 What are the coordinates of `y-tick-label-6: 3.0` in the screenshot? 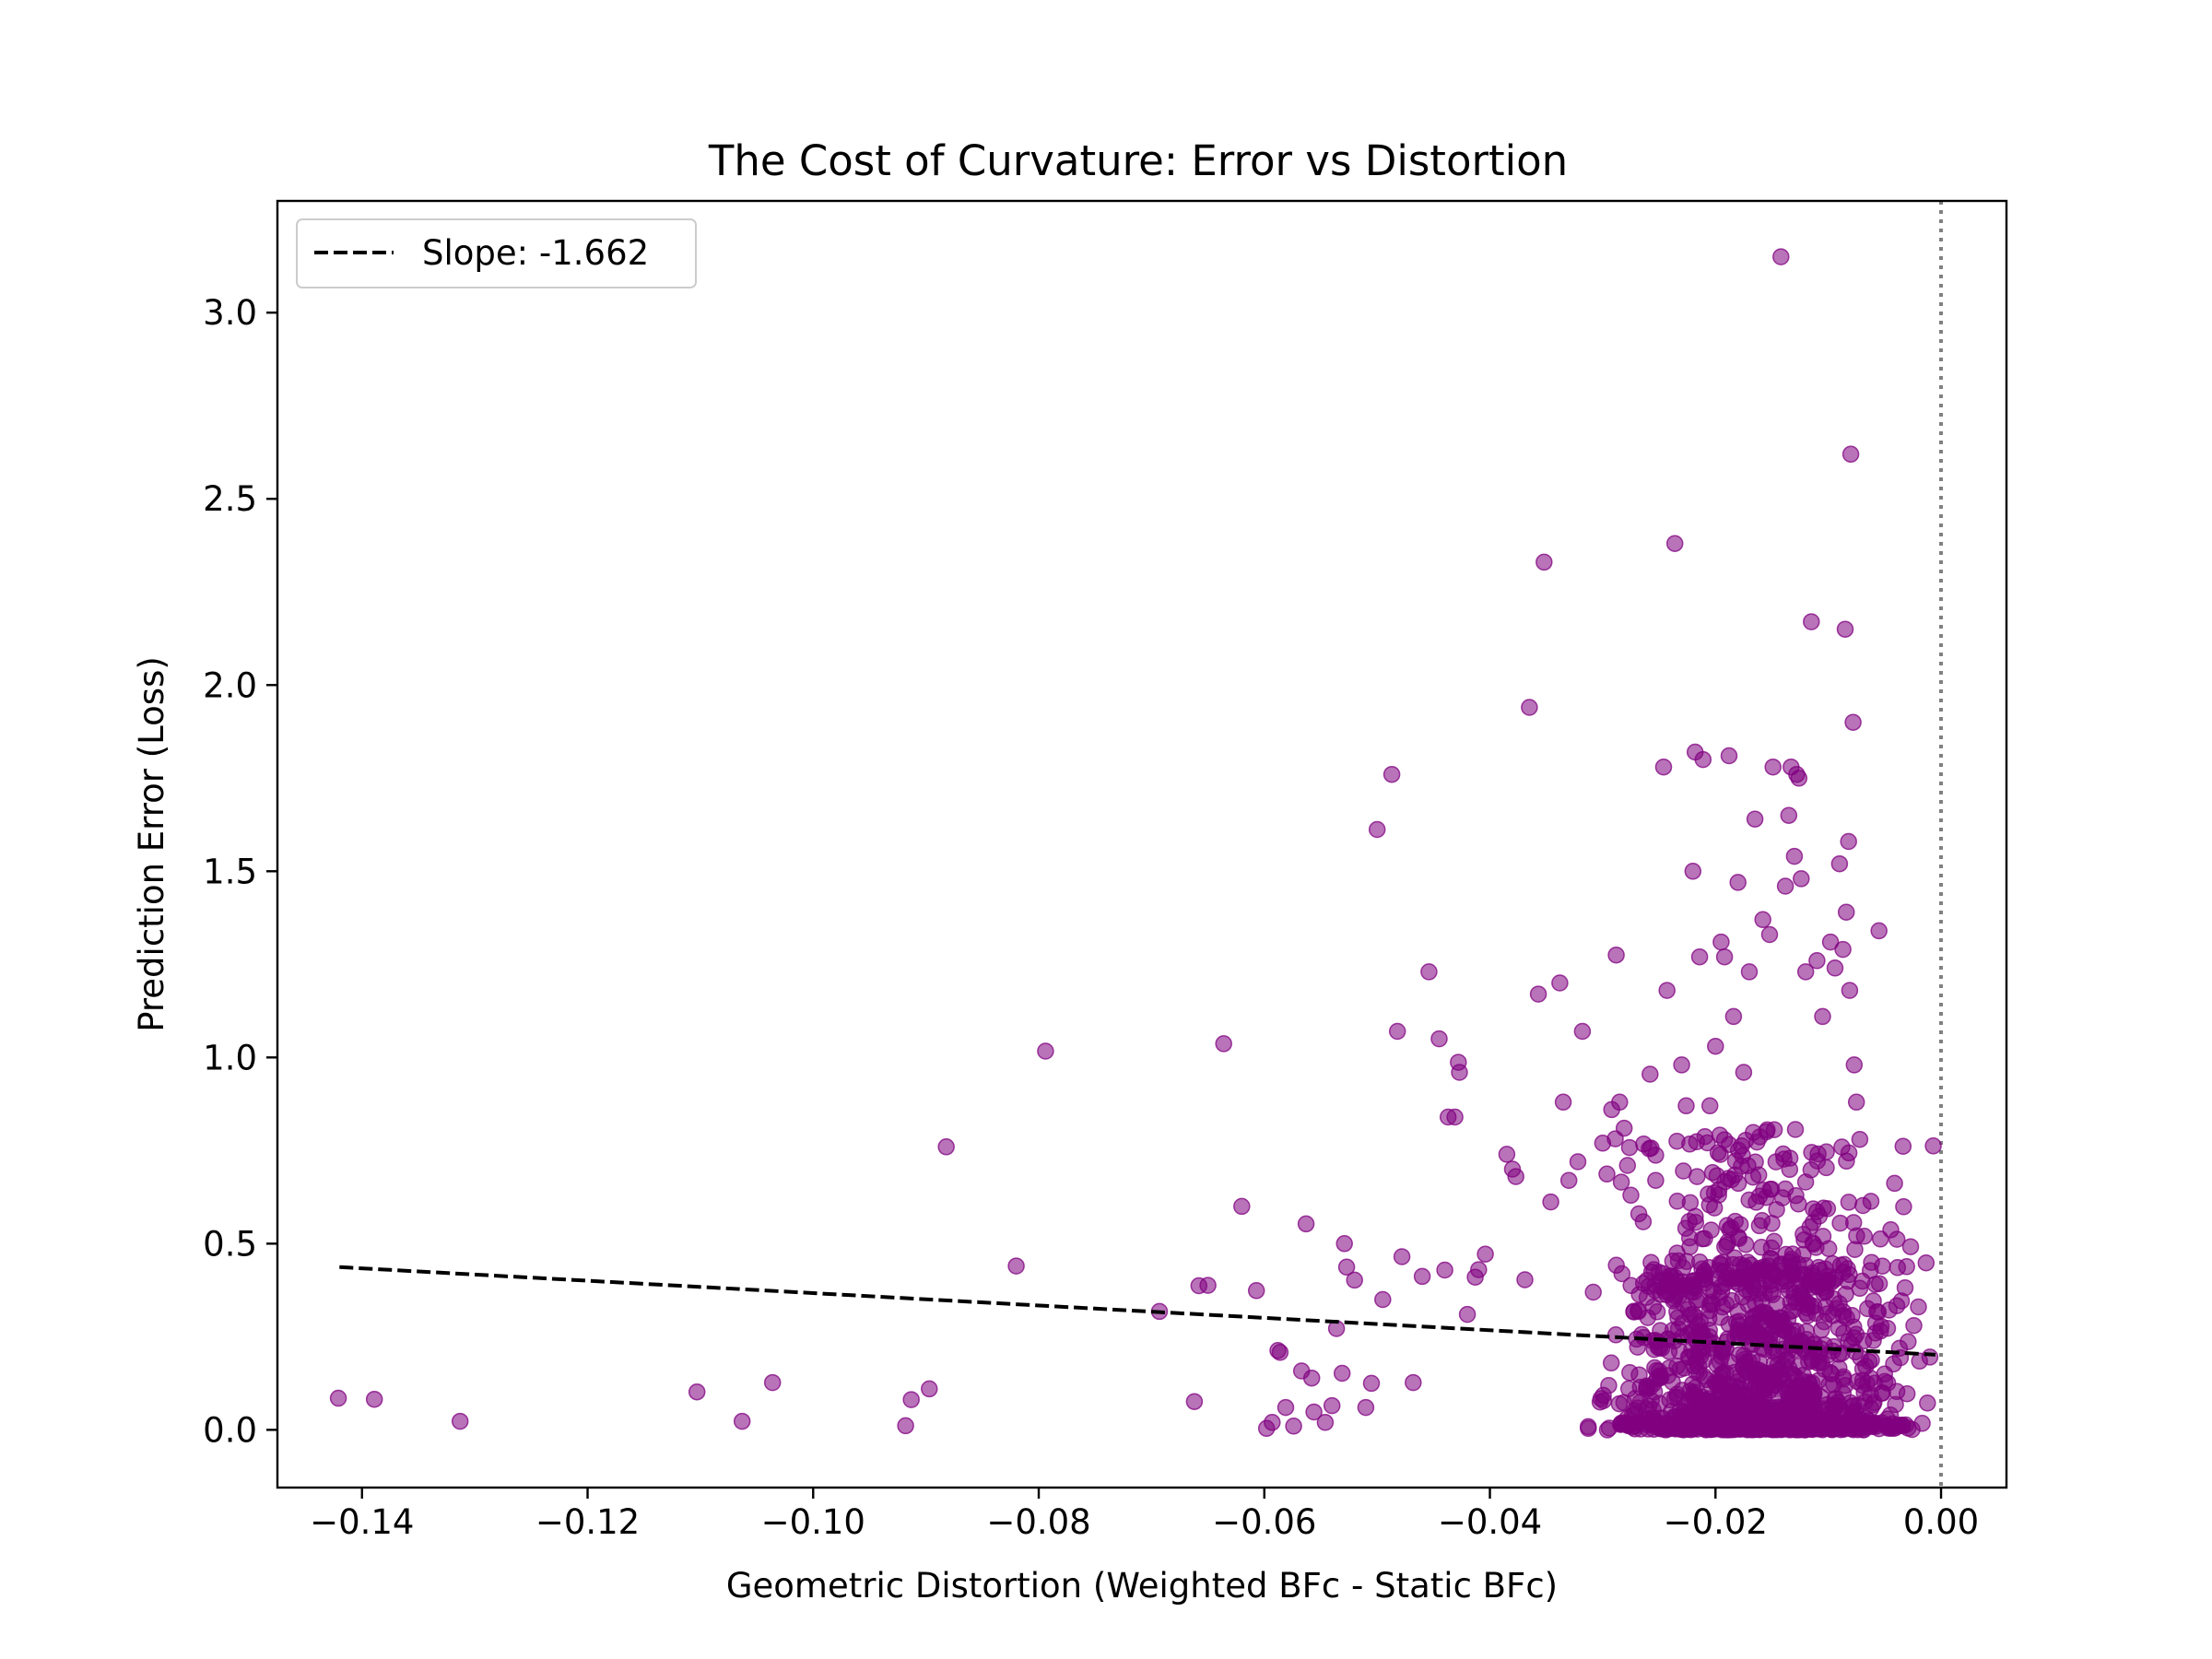 It's located at (230, 313).